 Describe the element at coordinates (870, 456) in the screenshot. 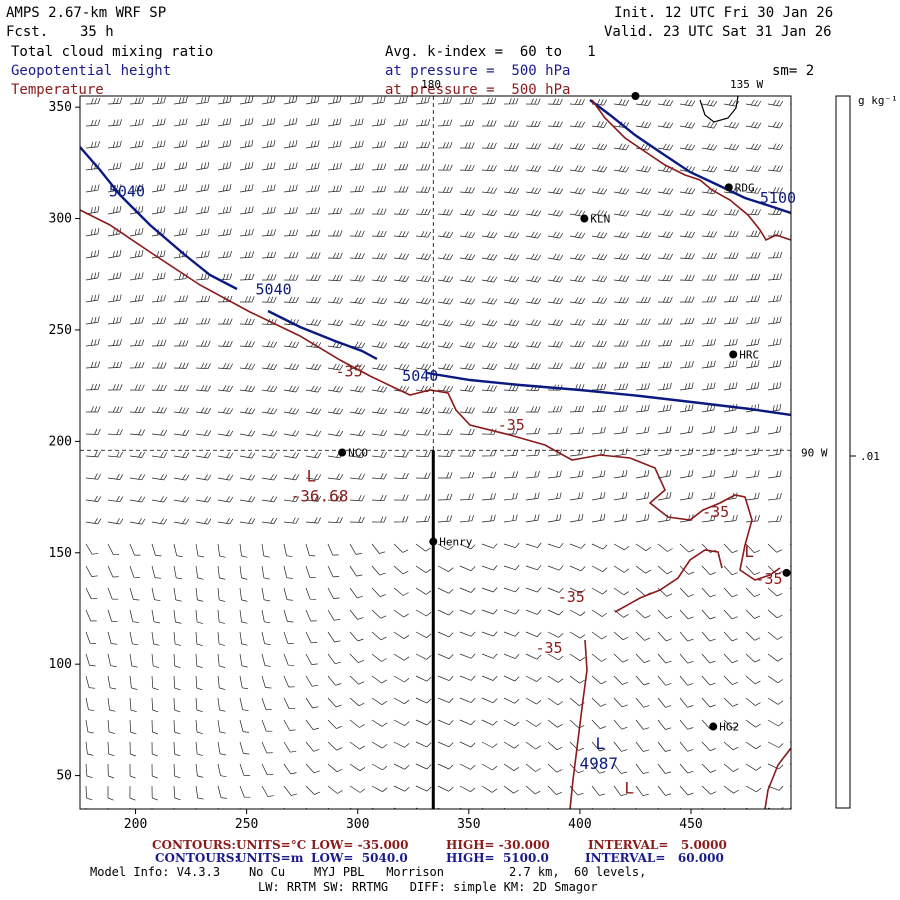

I see `colorbar-tick-label: .01` at that location.